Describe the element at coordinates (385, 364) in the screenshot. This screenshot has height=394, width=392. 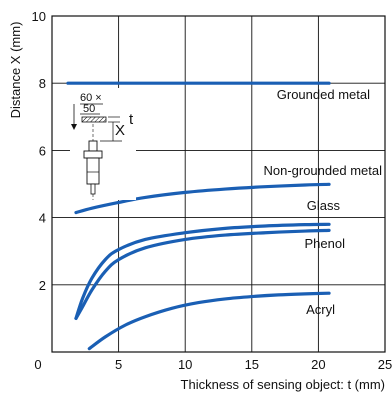
I see `x-tick-label: 25` at that location.